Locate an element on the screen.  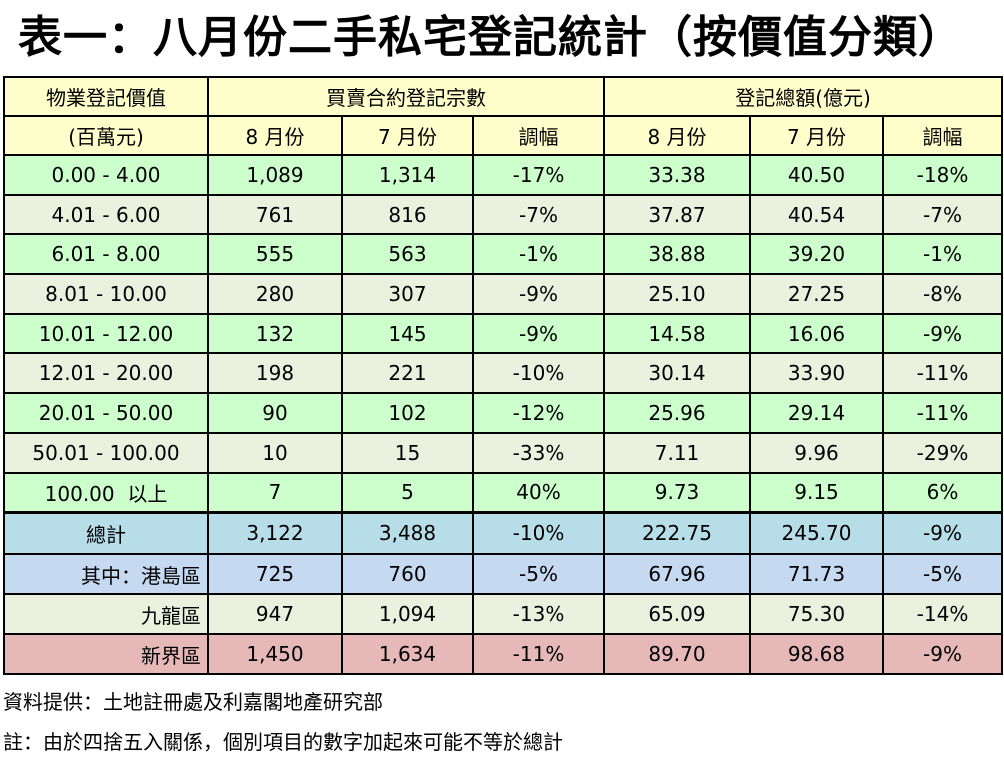
header-count-change: 調幅 is located at coordinates (538, 135).